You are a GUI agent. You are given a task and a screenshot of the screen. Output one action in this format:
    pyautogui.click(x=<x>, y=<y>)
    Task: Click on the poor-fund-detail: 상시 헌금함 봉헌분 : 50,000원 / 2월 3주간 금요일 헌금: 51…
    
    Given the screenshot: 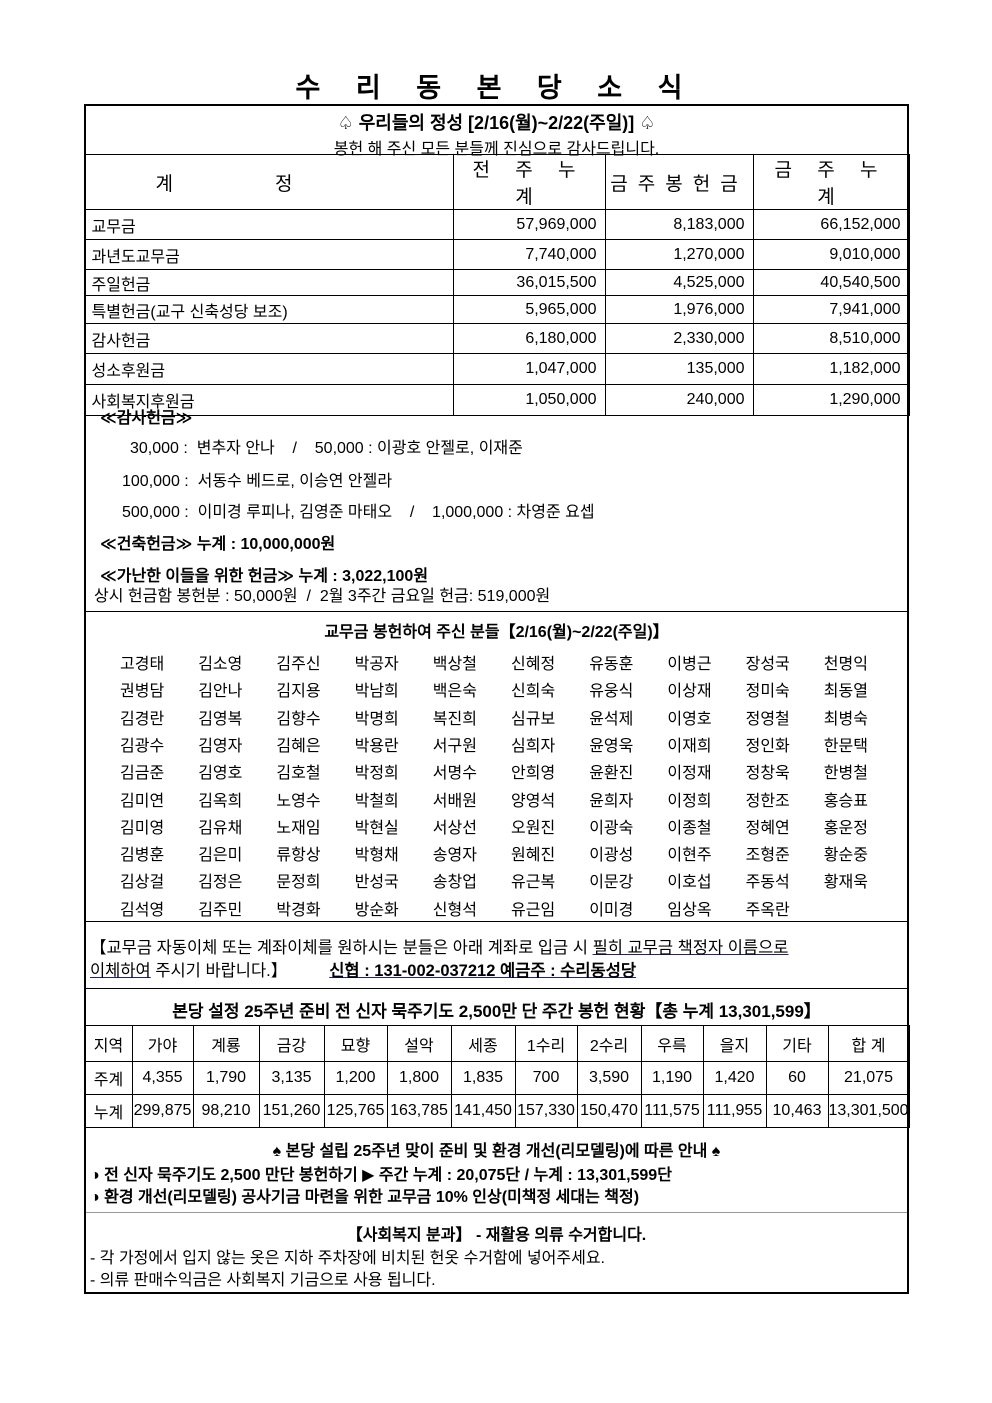 What is the action you would take?
    pyautogui.click(x=322, y=596)
    